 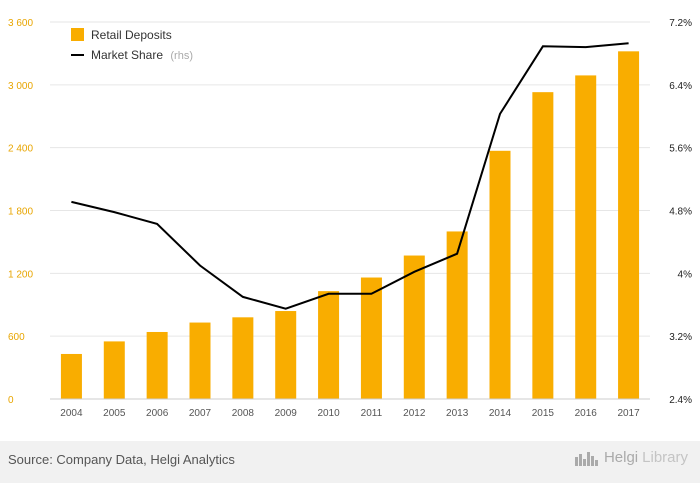 What do you see at coordinates (500, 413) in the screenshot?
I see `x-tick-label: 2014` at bounding box center [500, 413].